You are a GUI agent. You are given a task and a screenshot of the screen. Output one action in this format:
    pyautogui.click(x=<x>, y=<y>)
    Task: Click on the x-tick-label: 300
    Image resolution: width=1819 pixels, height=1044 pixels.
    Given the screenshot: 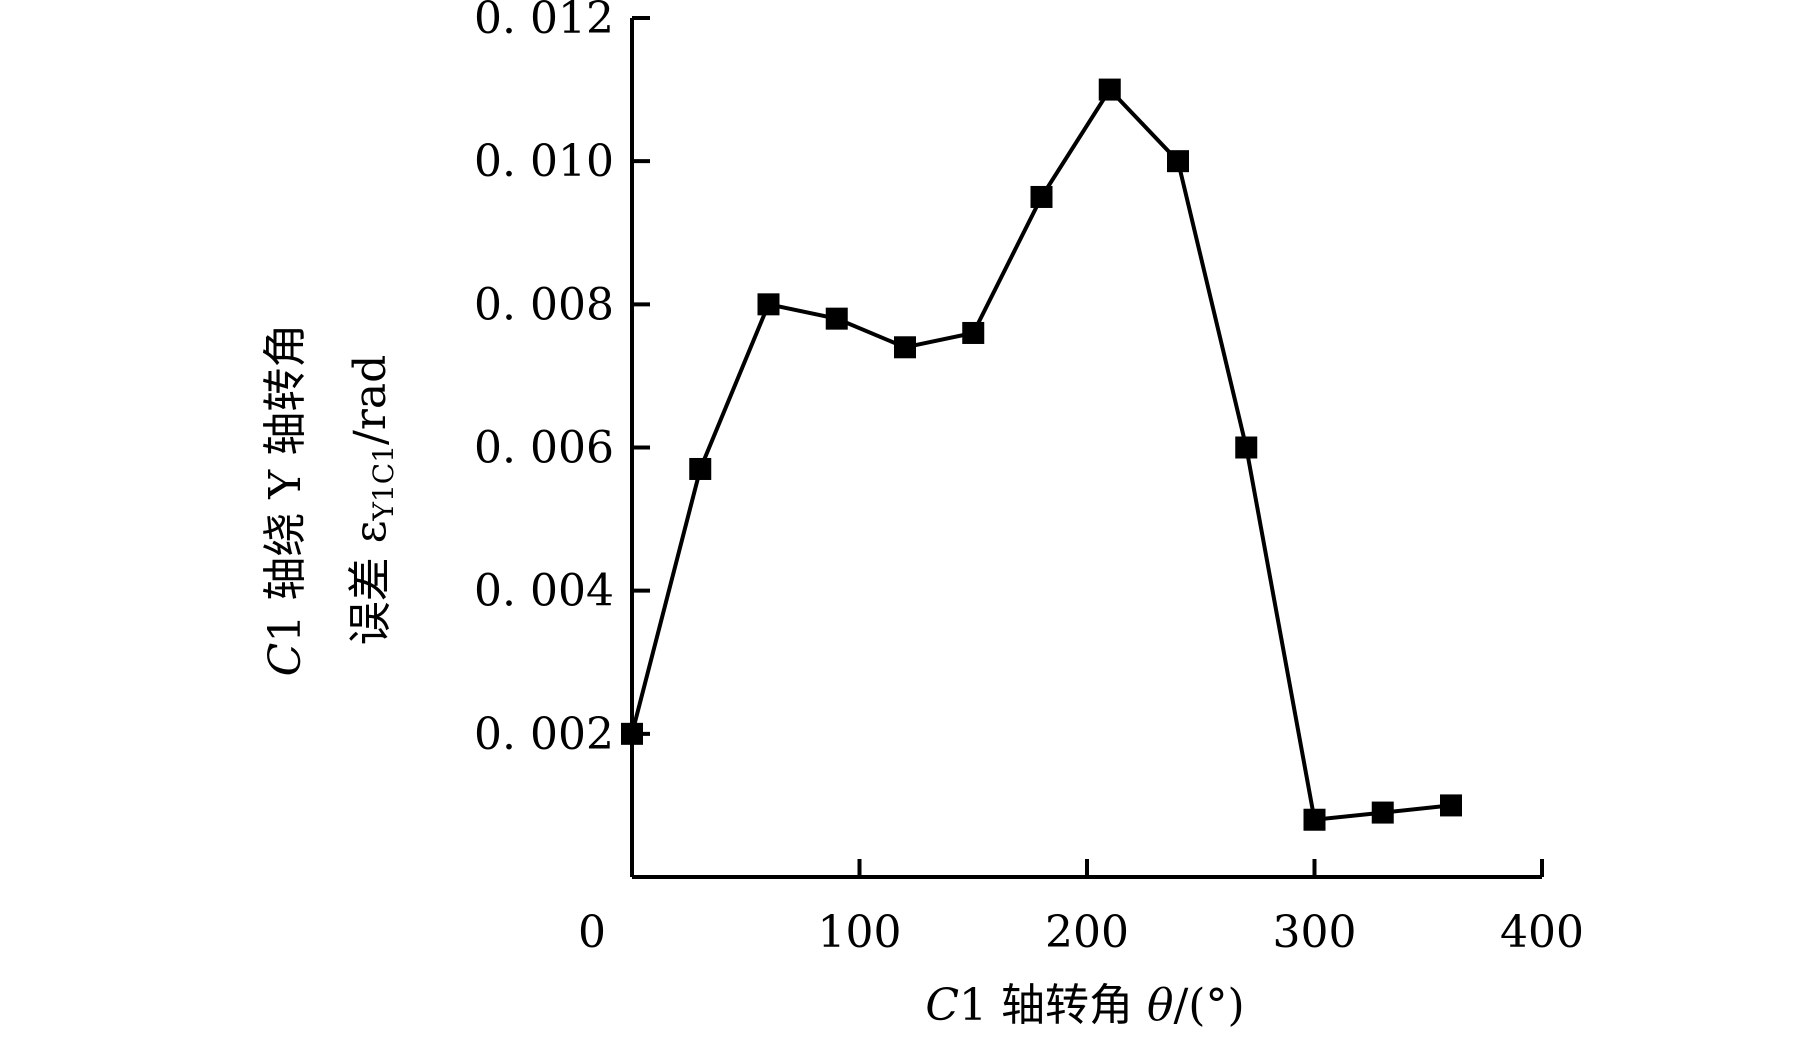 What is the action you would take?
    pyautogui.click(x=1315, y=932)
    